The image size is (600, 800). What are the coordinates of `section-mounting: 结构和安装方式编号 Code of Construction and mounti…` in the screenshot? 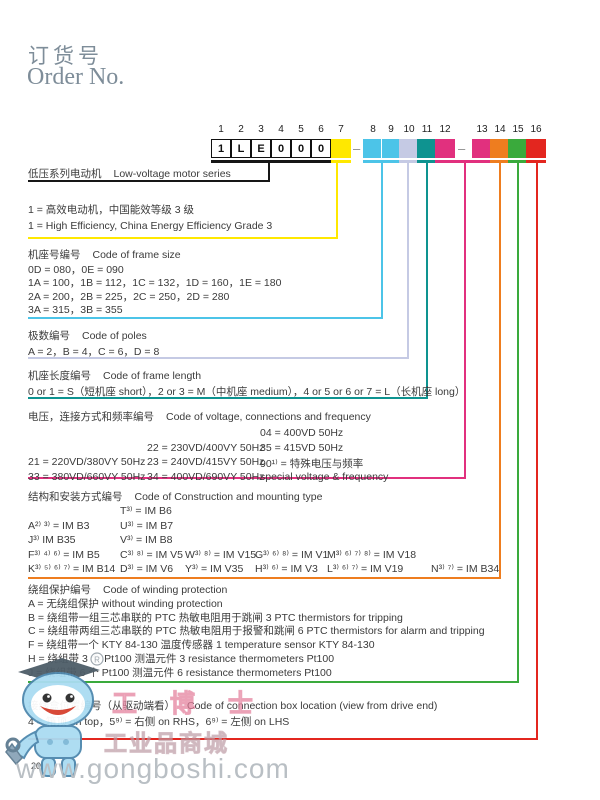 It's located at (263, 533).